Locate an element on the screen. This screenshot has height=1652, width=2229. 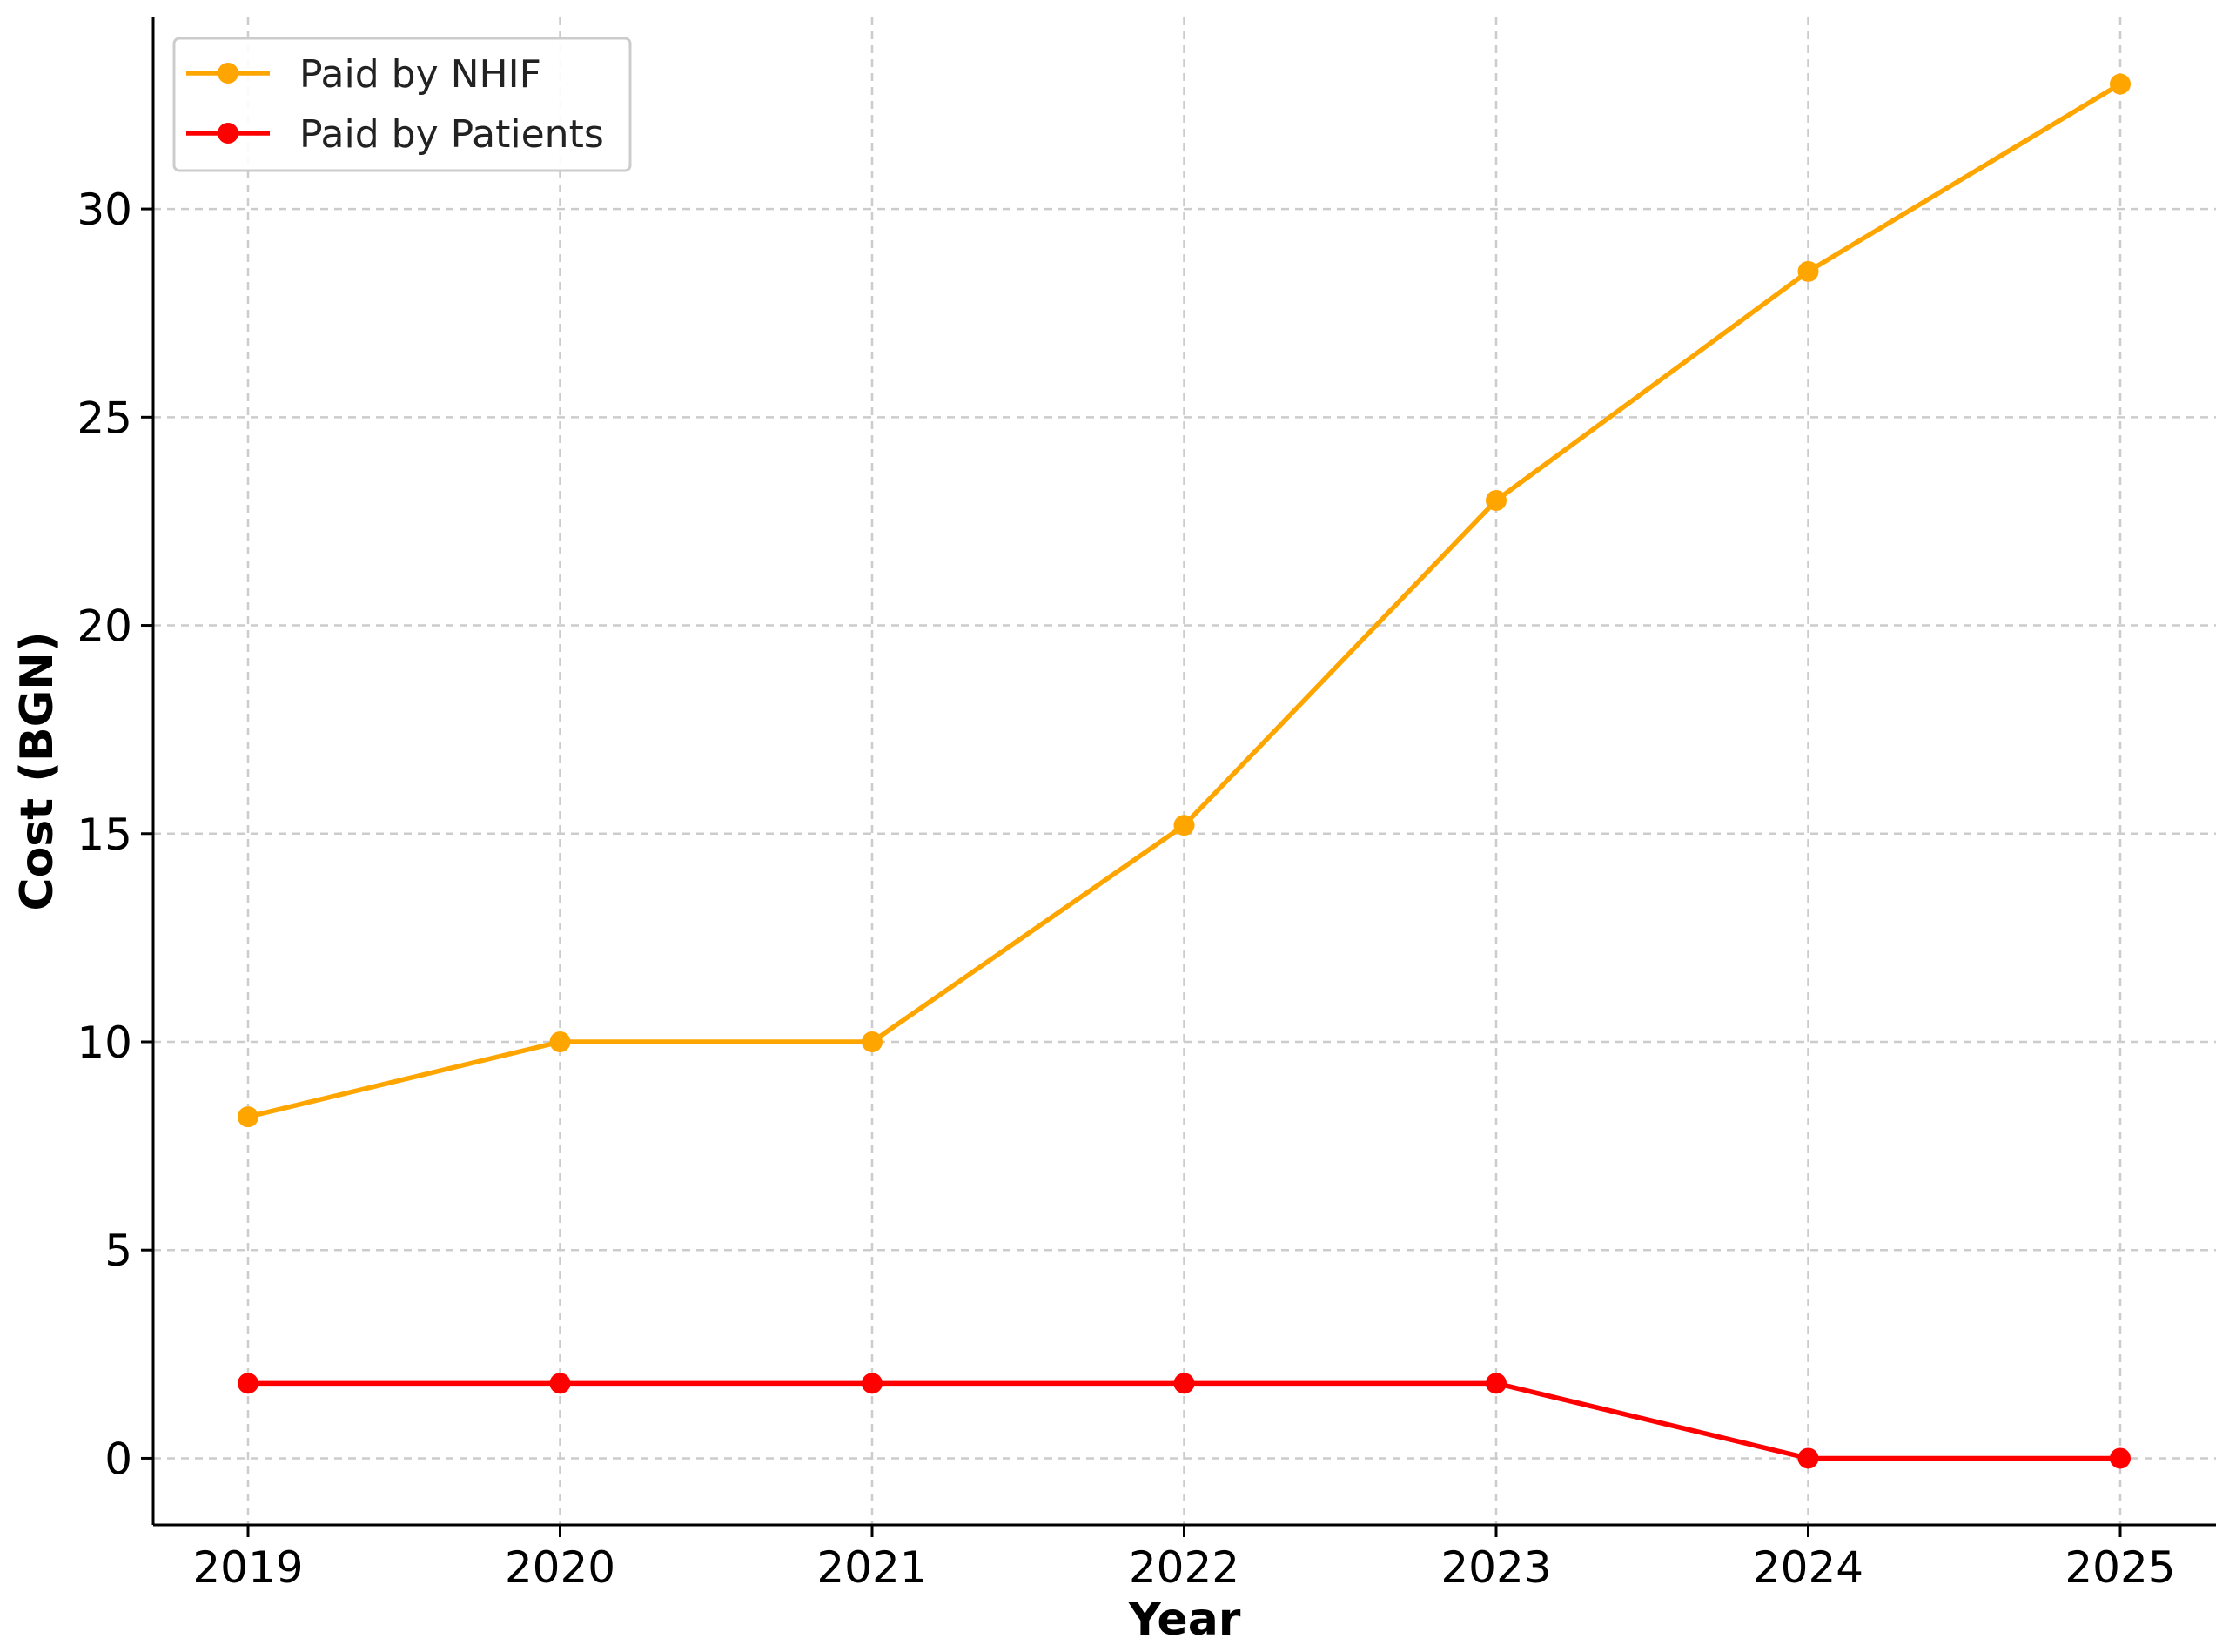
x-tick-label: 2021 is located at coordinates (871, 1568).